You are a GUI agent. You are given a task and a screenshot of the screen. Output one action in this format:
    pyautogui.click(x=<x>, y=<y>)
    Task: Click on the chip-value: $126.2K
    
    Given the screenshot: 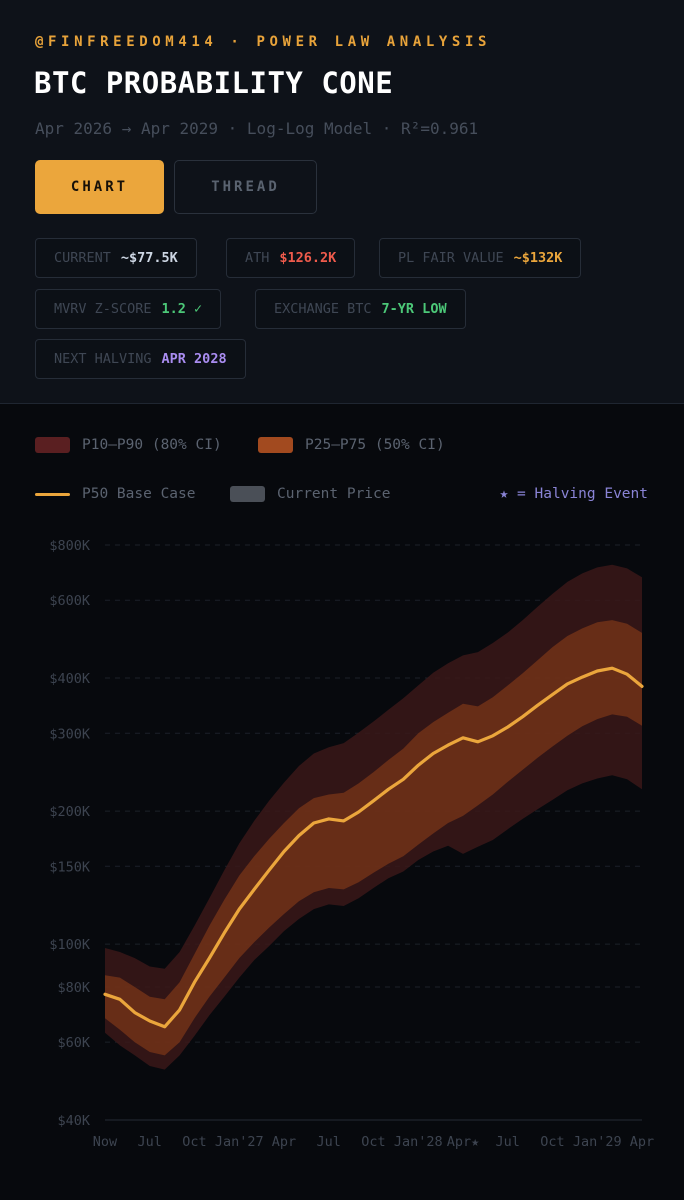 What is the action you would take?
    pyautogui.click(x=308, y=258)
    